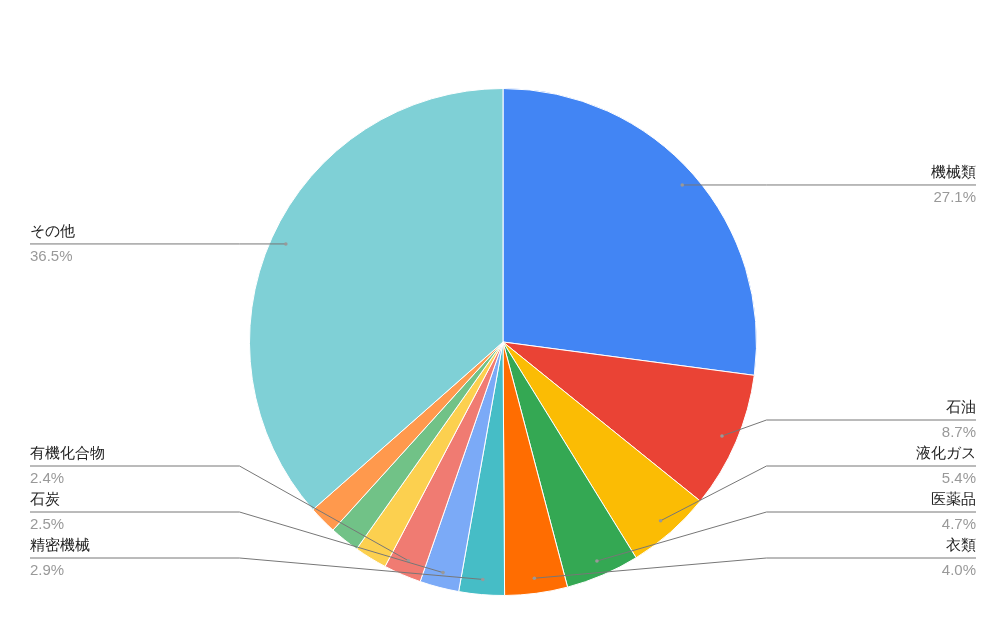 Image resolution: width=1006 pixels, height=625 pixels. I want to click on slice-label: 液化ガス, so click(946, 453).